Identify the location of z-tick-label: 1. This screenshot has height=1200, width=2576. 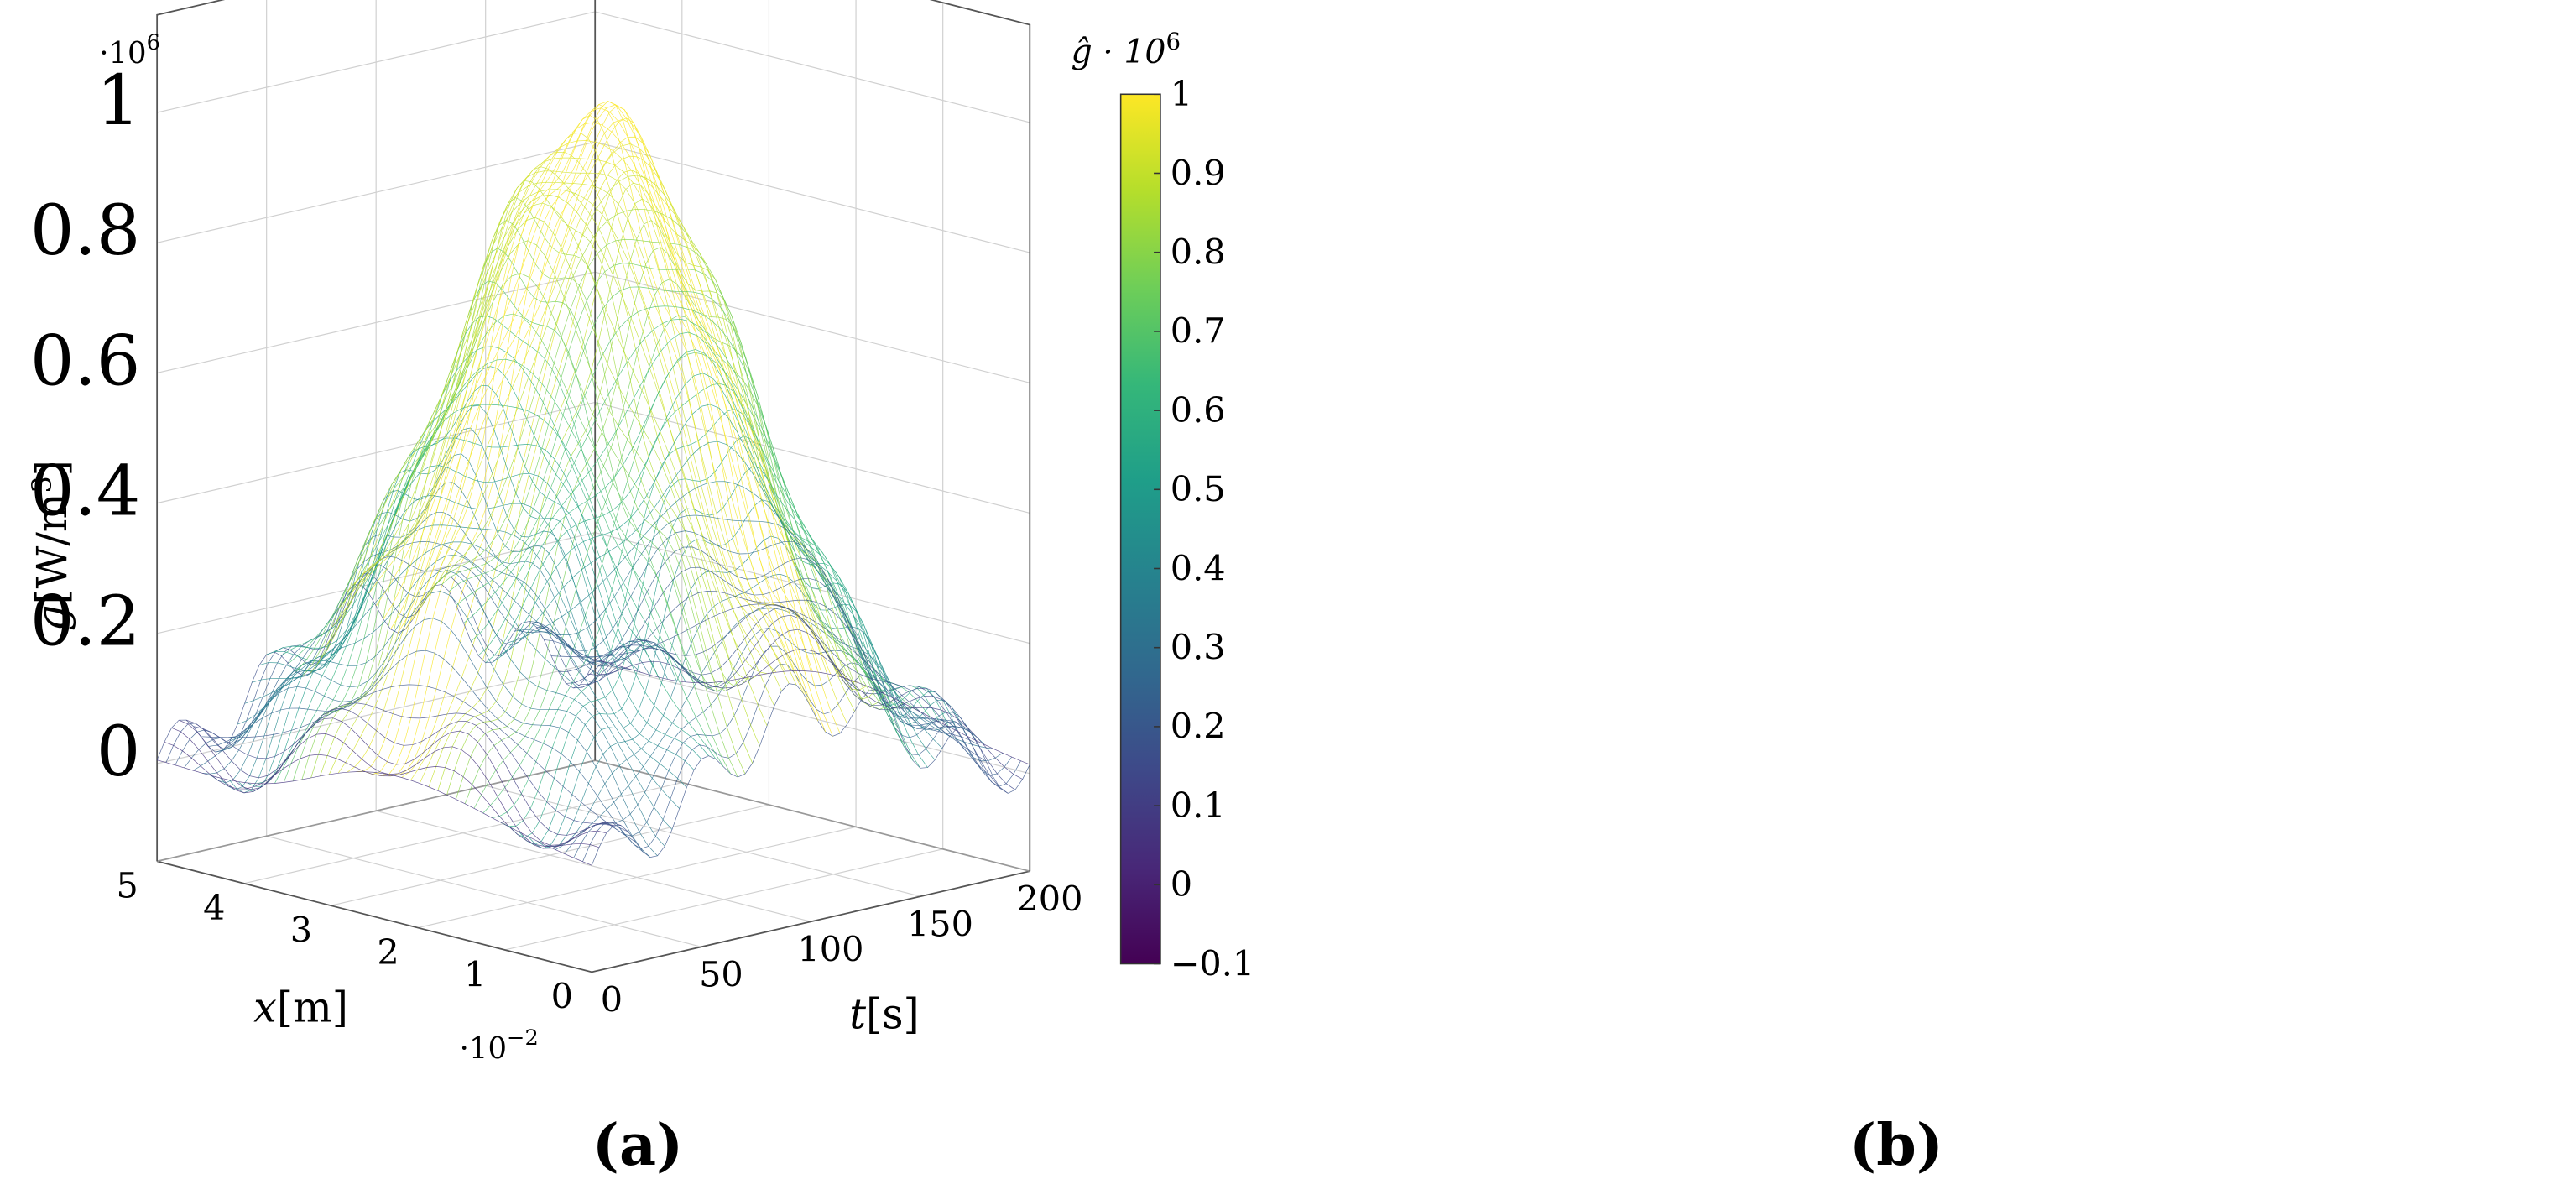
(118, 100).